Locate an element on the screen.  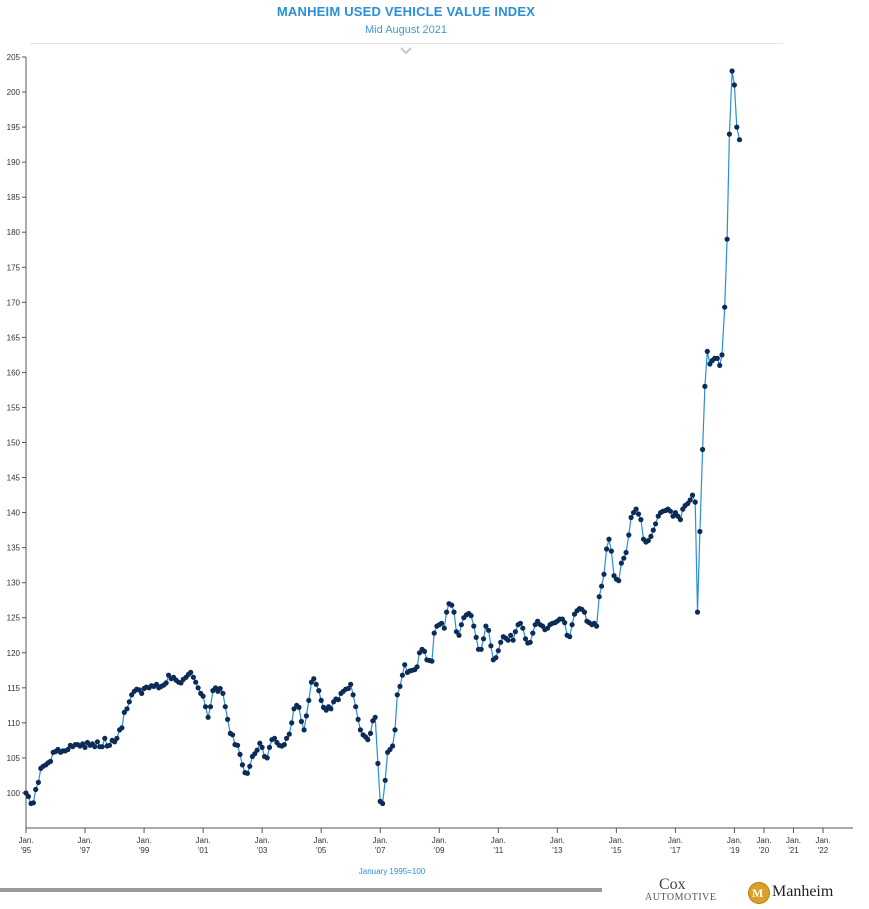
x-tick-label: '21 is located at coordinates (793, 850).